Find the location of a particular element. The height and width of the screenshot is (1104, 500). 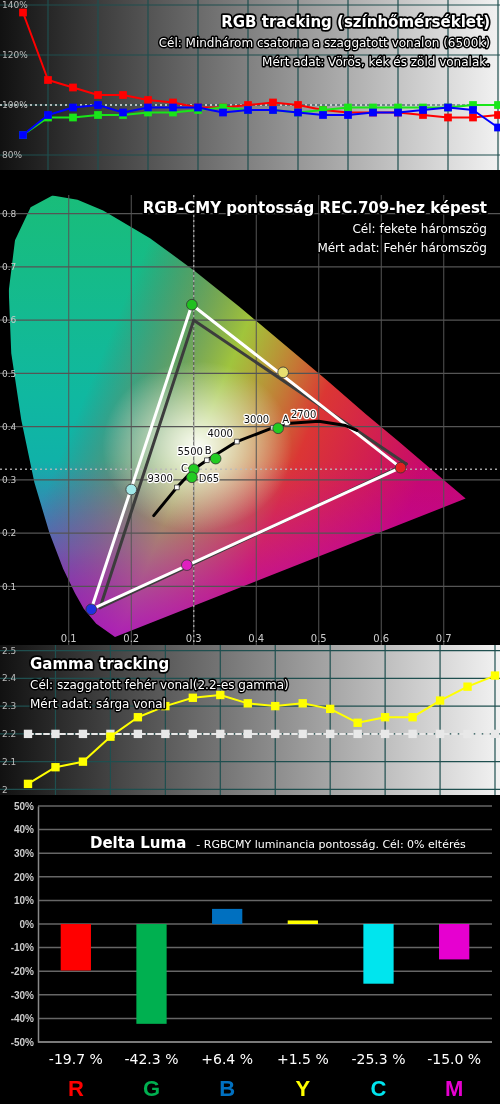

text: Cél: fekete háromszög is located at coordinates (419, 229).